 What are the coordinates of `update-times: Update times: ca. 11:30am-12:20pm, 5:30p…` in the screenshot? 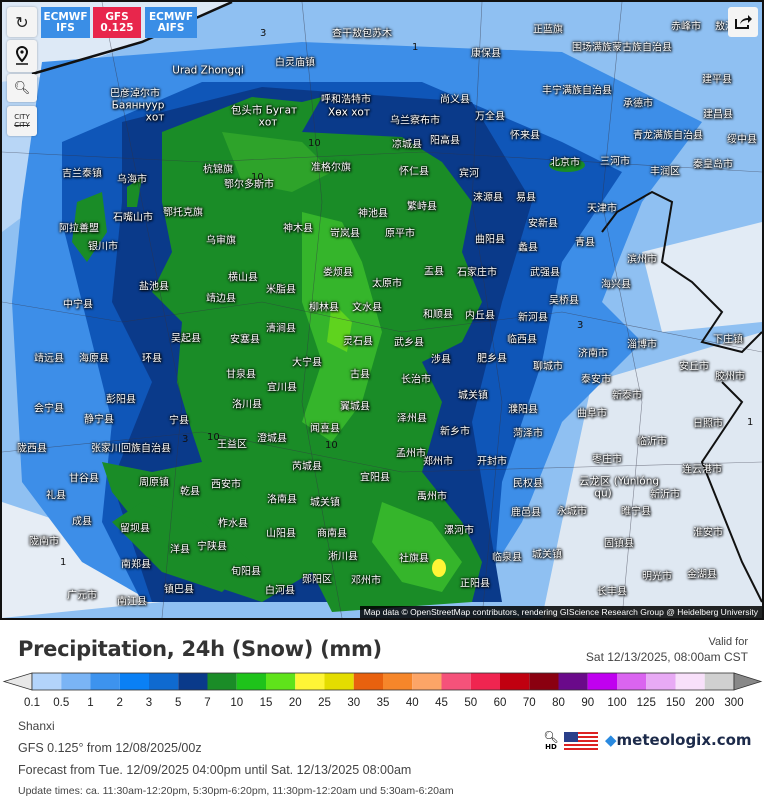 It's located at (236, 791).